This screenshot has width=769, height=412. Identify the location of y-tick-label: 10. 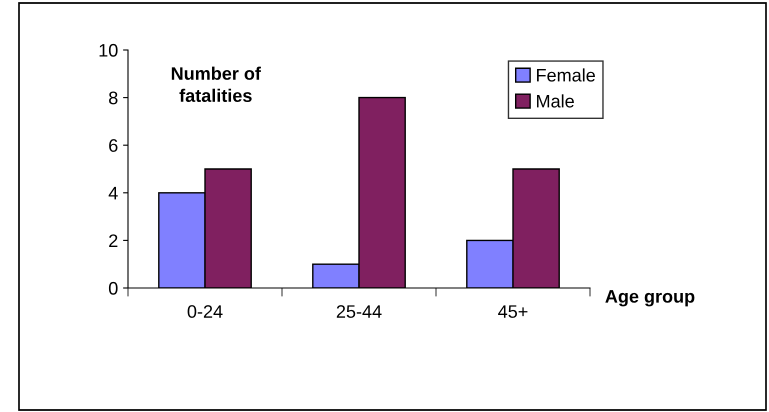
(109, 50).